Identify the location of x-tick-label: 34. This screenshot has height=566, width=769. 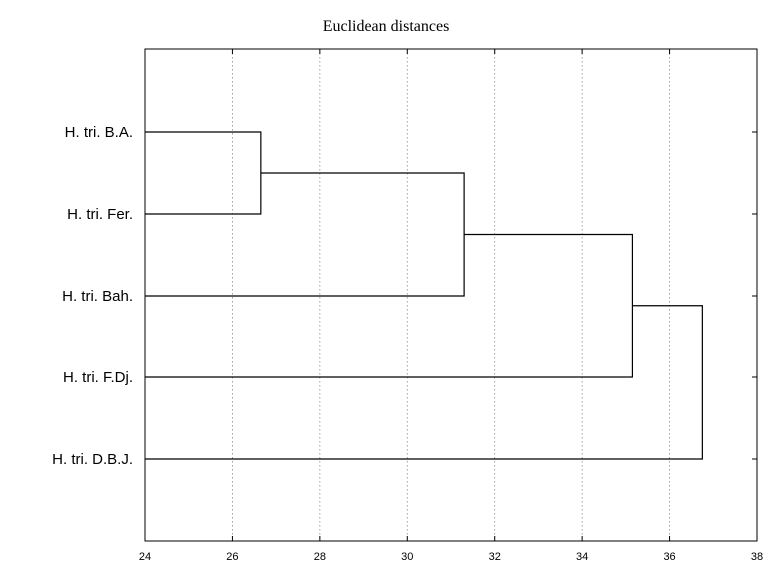
(582, 557).